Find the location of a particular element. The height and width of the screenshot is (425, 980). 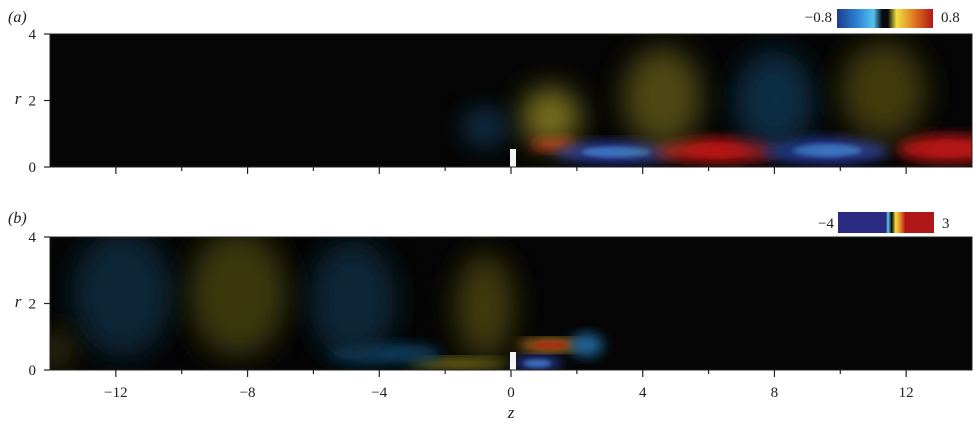

panel-b-label: (b) is located at coordinates (17, 218).